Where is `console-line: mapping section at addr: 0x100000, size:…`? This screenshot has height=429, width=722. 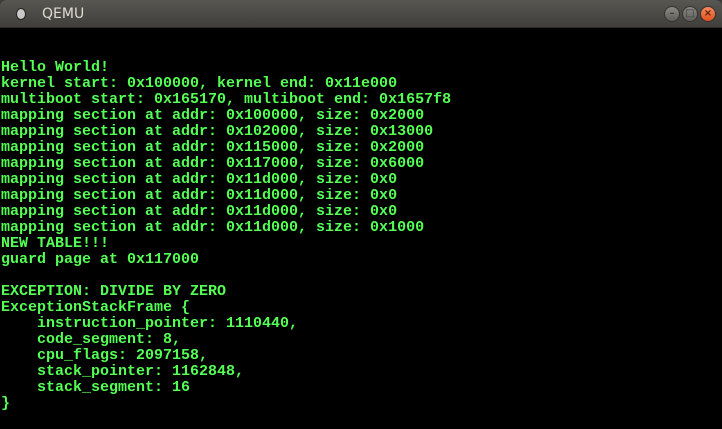 console-line: mapping section at addr: 0x100000, size:… is located at coordinates (213, 115).